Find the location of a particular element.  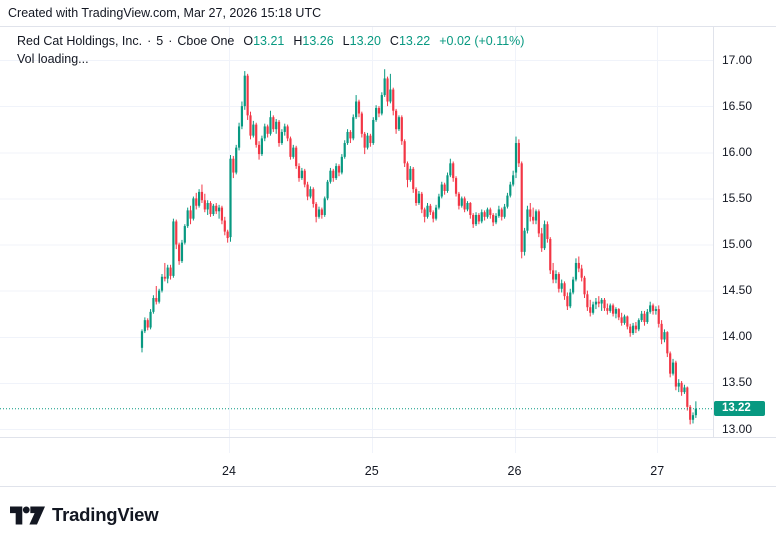

tradingview-logo: TradingView is located at coordinates (84, 515).